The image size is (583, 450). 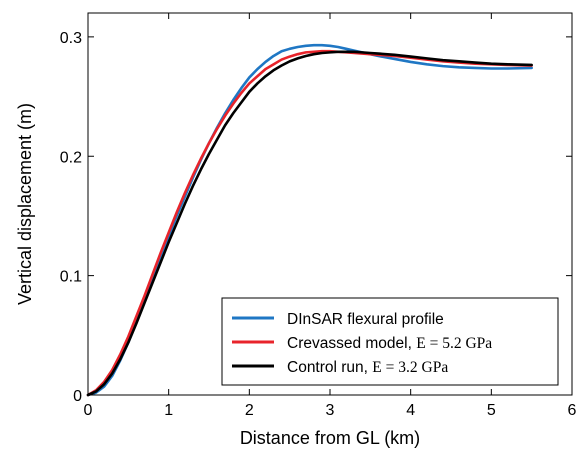 What do you see at coordinates (77, 396) in the screenshot?
I see `y-tick-label: 0` at bounding box center [77, 396].